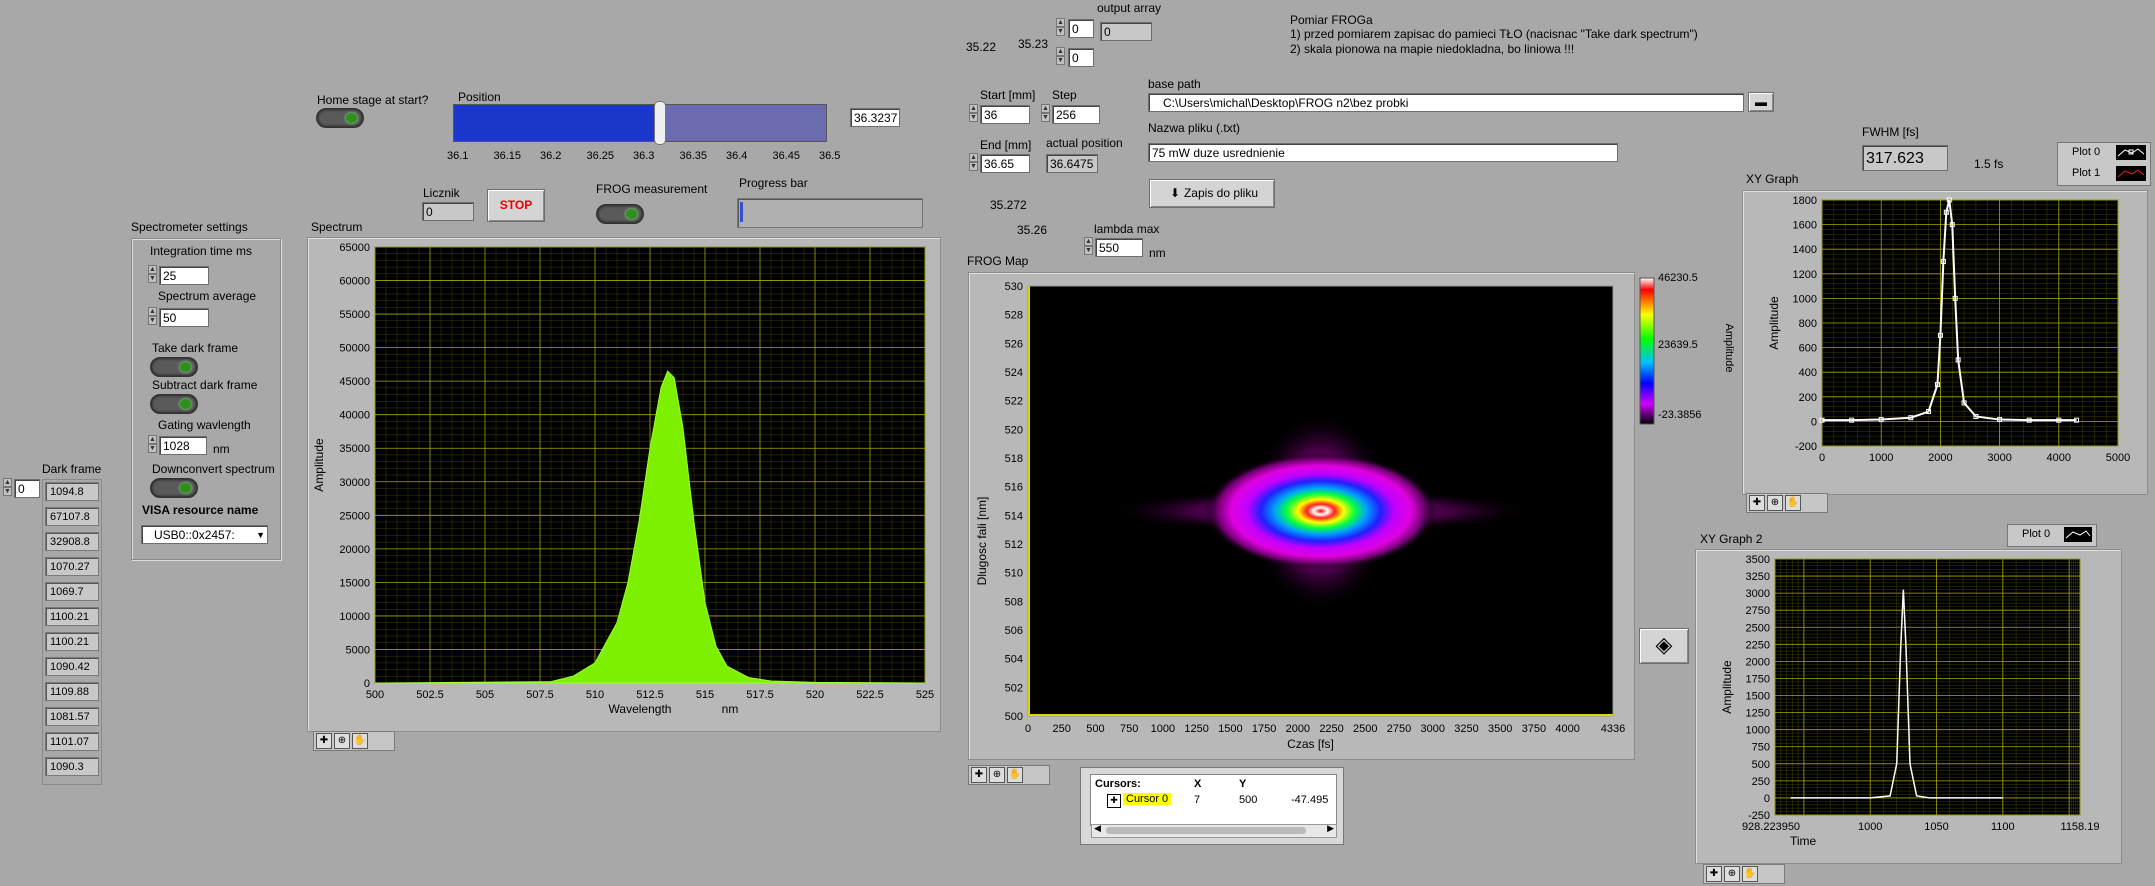 The width and height of the screenshot is (2155, 886). Describe the element at coordinates (644, 156) in the screenshot. I see `position-tick-label: 36.3` at that location.